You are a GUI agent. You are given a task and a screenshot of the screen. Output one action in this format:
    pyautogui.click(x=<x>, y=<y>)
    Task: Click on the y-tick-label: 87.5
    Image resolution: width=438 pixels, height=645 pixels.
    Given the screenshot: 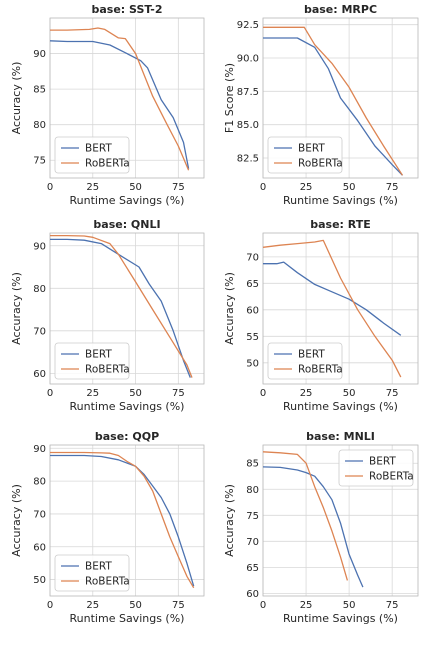 What is the action you would take?
    pyautogui.click(x=248, y=92)
    